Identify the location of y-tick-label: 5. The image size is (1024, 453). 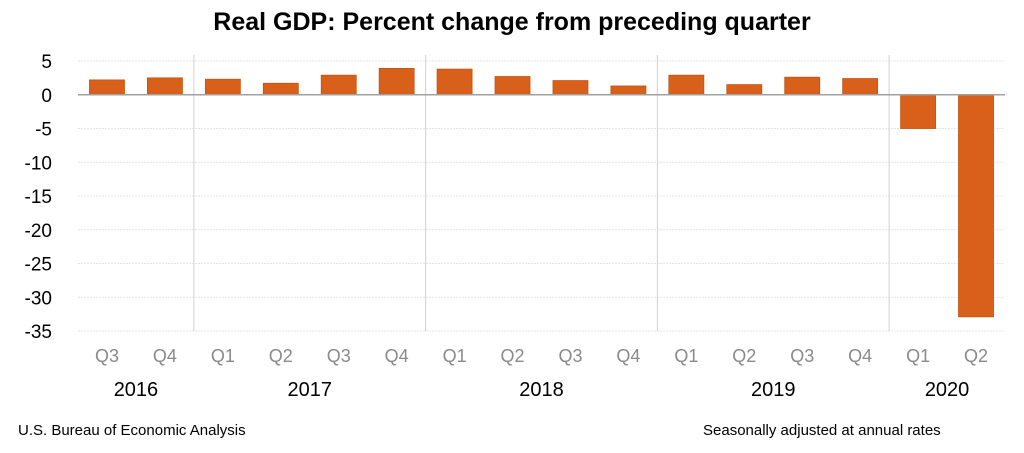
(46, 62).